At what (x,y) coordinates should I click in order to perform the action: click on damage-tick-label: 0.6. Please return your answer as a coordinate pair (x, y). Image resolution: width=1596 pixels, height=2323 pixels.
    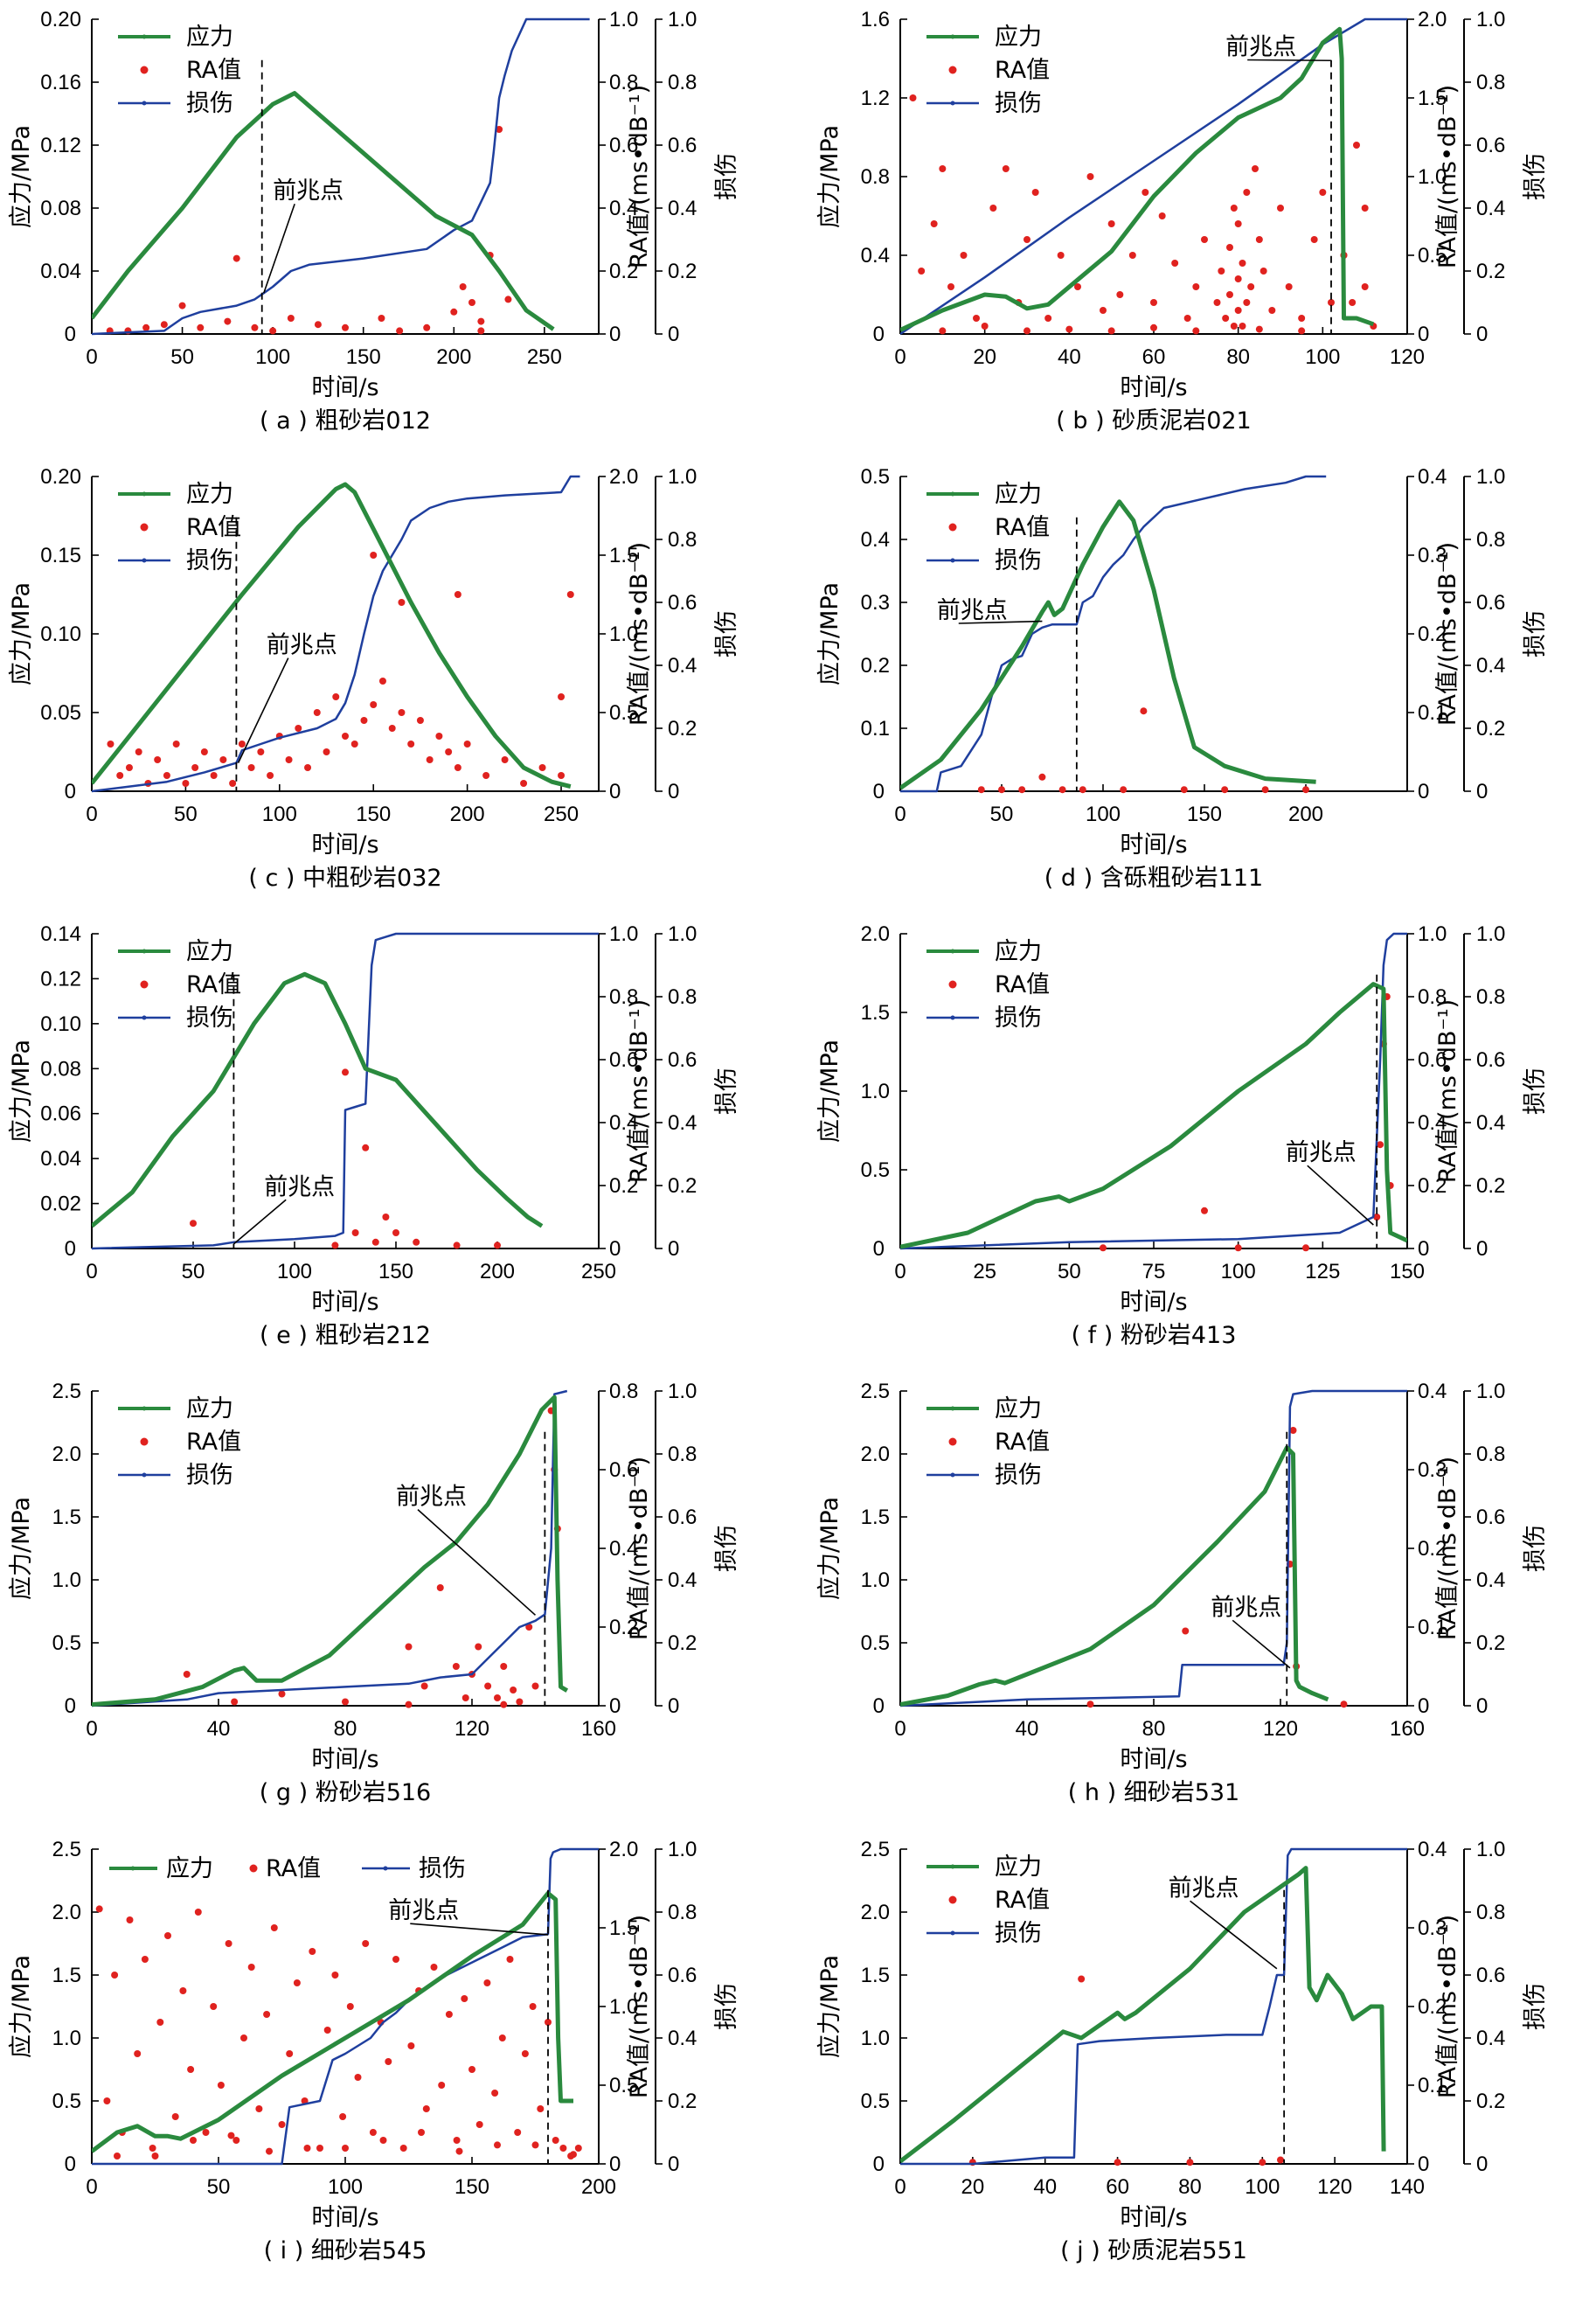
    Looking at the image, I should click on (1490, 1060).